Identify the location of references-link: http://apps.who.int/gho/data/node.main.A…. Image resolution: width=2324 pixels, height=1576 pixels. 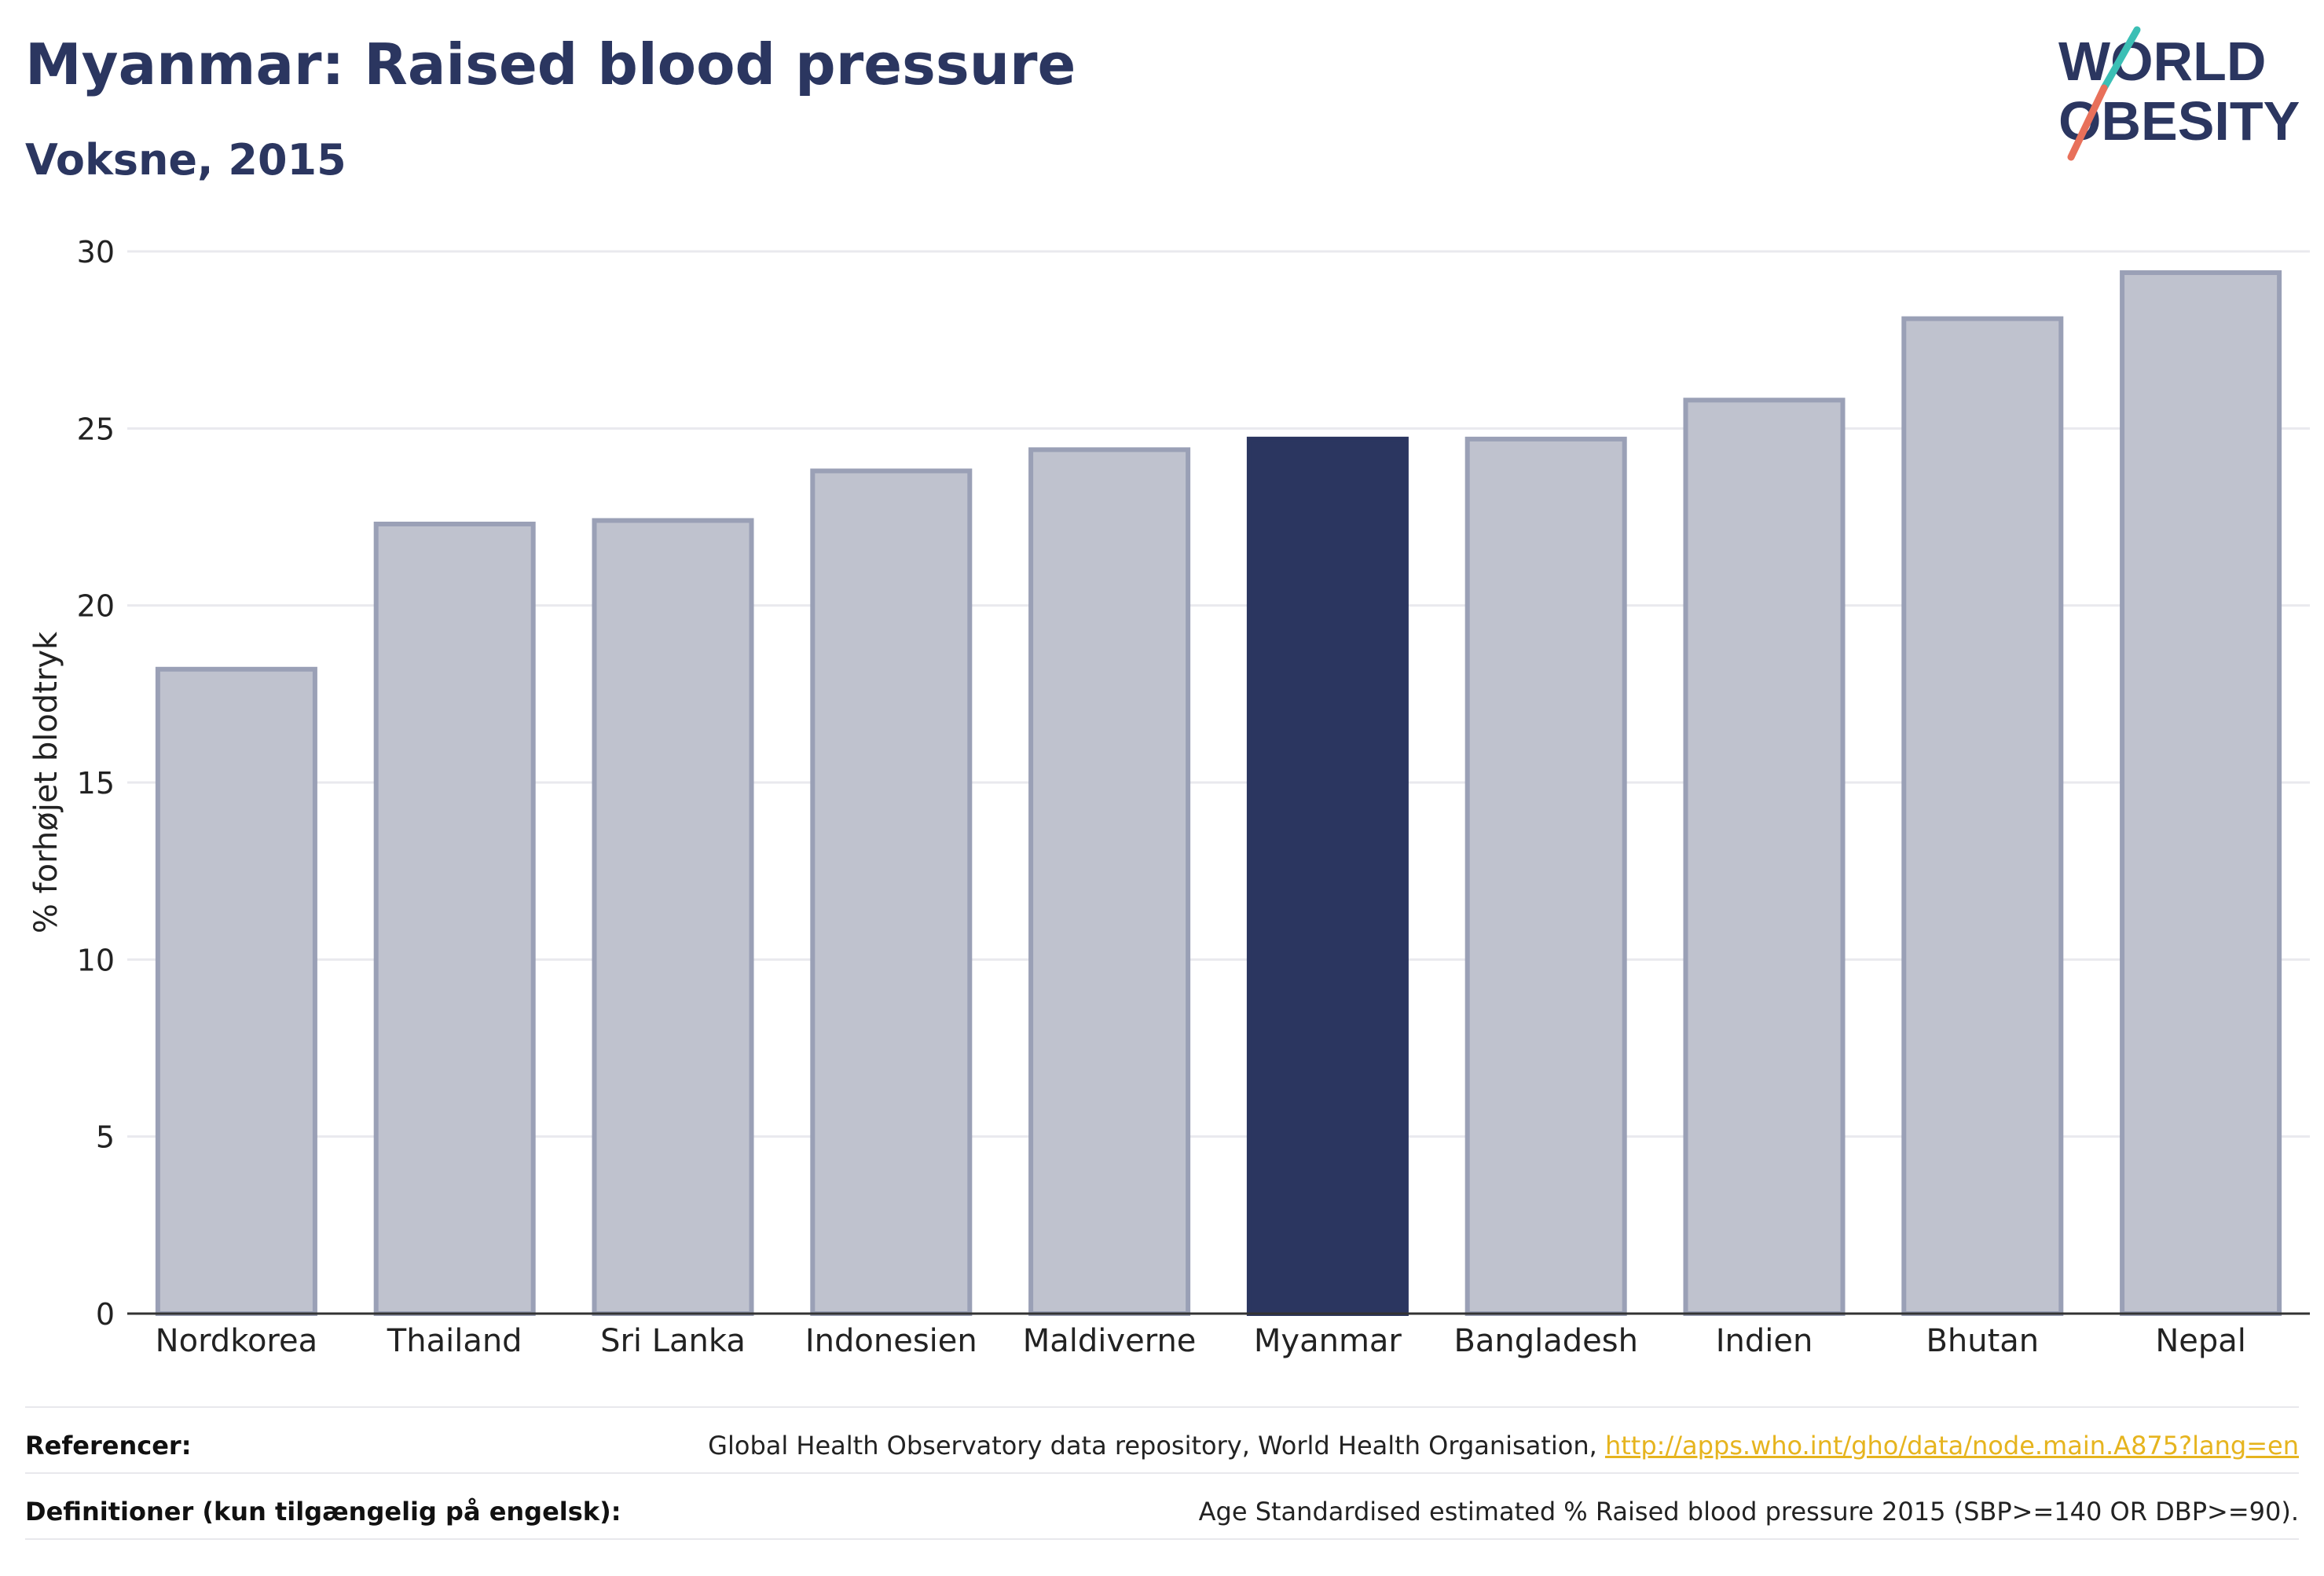
(1951, 1446).